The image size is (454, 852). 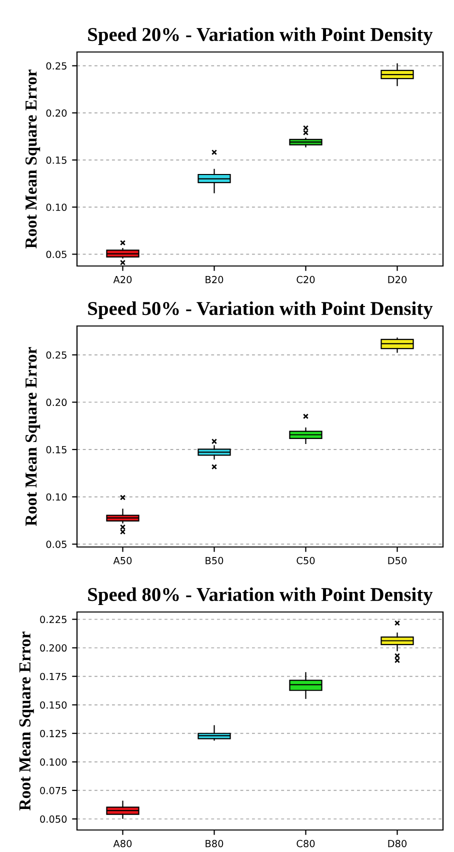 I want to click on y-tick-label: 0.075, so click(x=53, y=790).